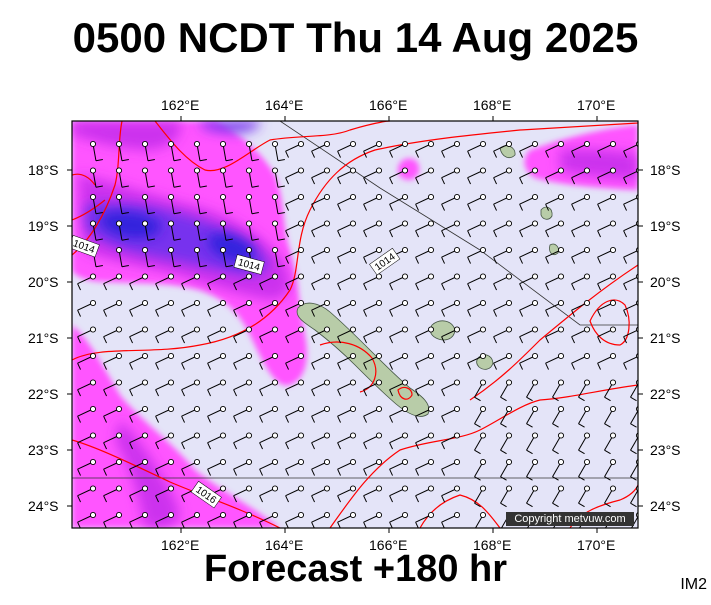 The height and width of the screenshot is (605, 711). Describe the element at coordinates (485, 362) in the screenshot. I see `mare-island` at that location.